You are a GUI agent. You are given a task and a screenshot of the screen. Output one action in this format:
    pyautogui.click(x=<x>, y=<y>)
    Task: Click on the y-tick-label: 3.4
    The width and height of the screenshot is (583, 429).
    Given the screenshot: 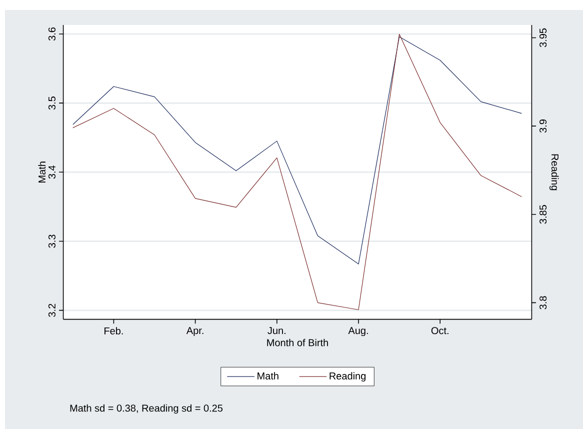 What is the action you would take?
    pyautogui.click(x=52, y=172)
    